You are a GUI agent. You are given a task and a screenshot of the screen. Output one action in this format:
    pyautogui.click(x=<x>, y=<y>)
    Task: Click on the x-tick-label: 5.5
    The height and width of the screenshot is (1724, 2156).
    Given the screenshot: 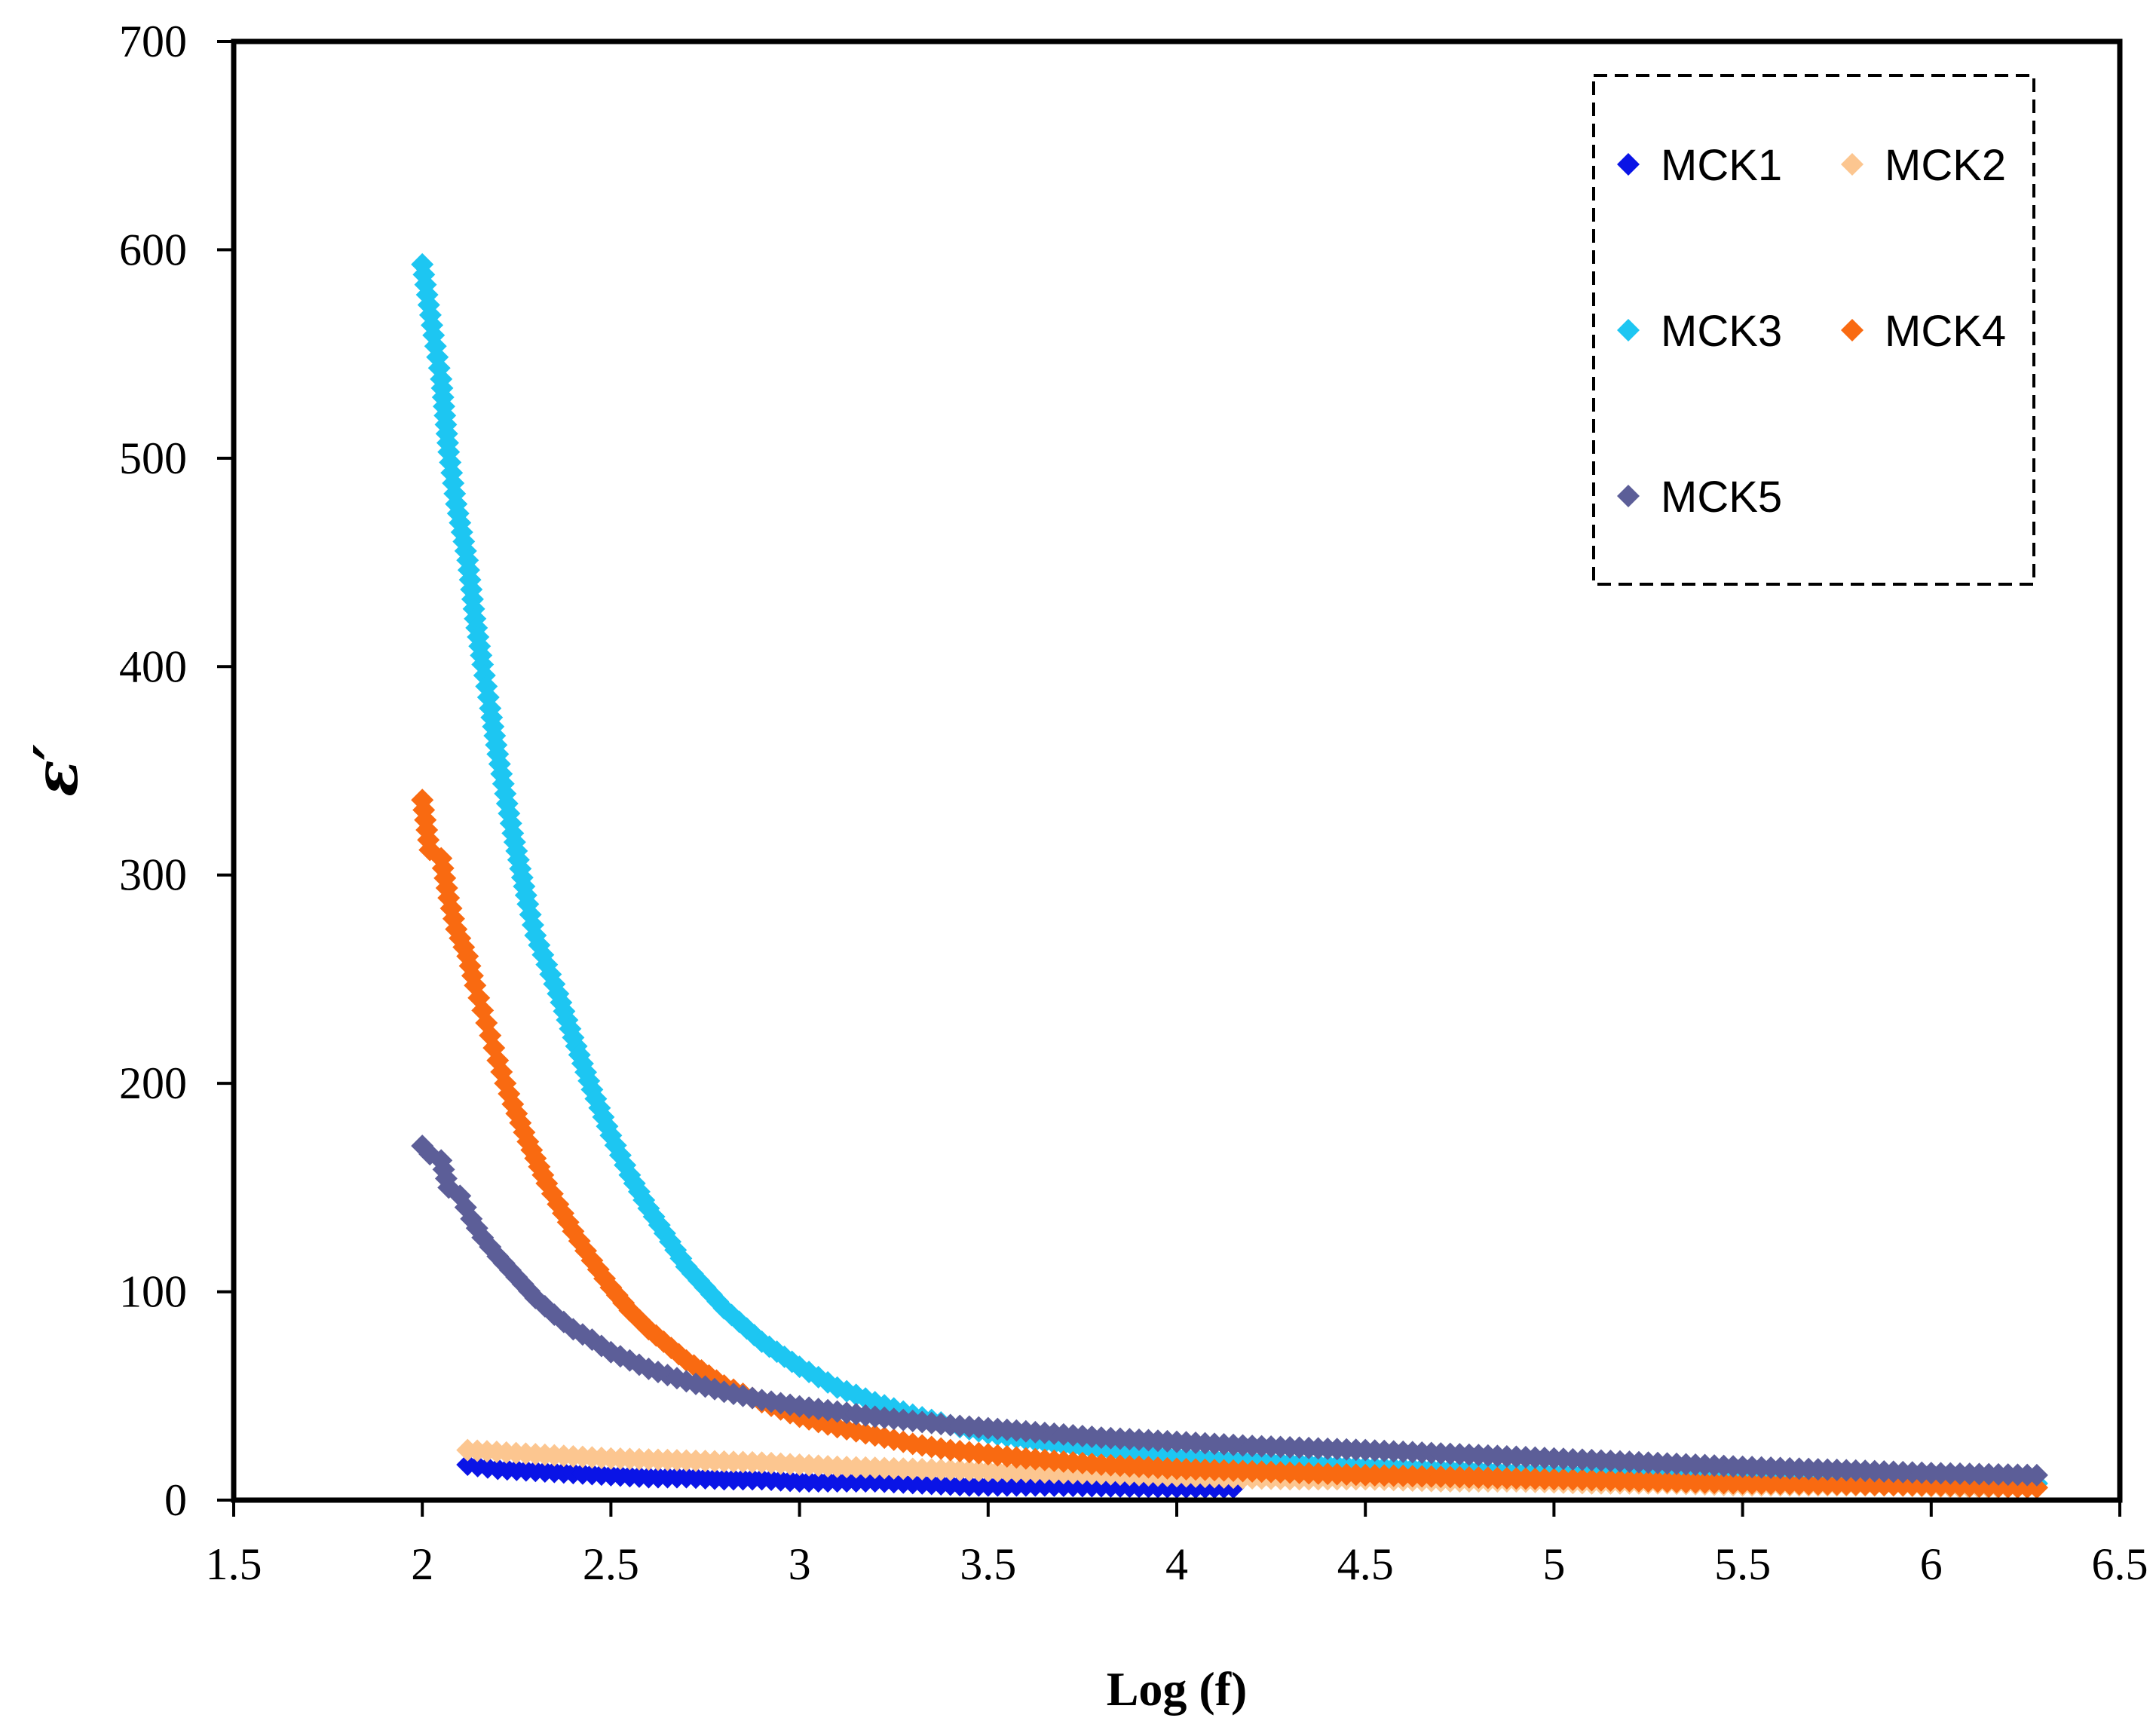 What is the action you would take?
    pyautogui.click(x=1742, y=1564)
    